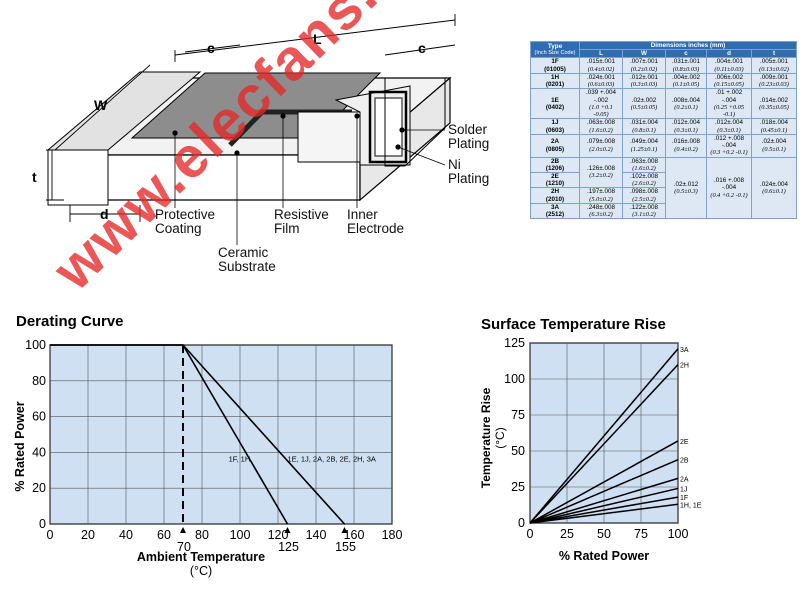 The image size is (808, 595). What do you see at coordinates (644, 145) in the screenshot?
I see `cell-w: .049±.004 (1.25±0.1)` at bounding box center [644, 145].